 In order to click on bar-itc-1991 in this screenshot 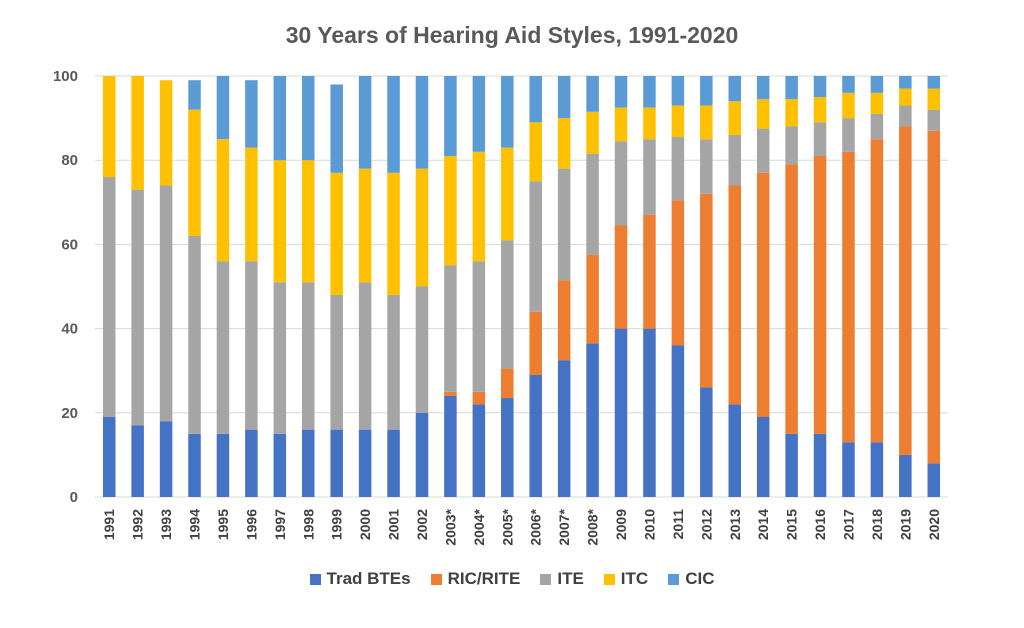, I will do `click(109, 127)`.